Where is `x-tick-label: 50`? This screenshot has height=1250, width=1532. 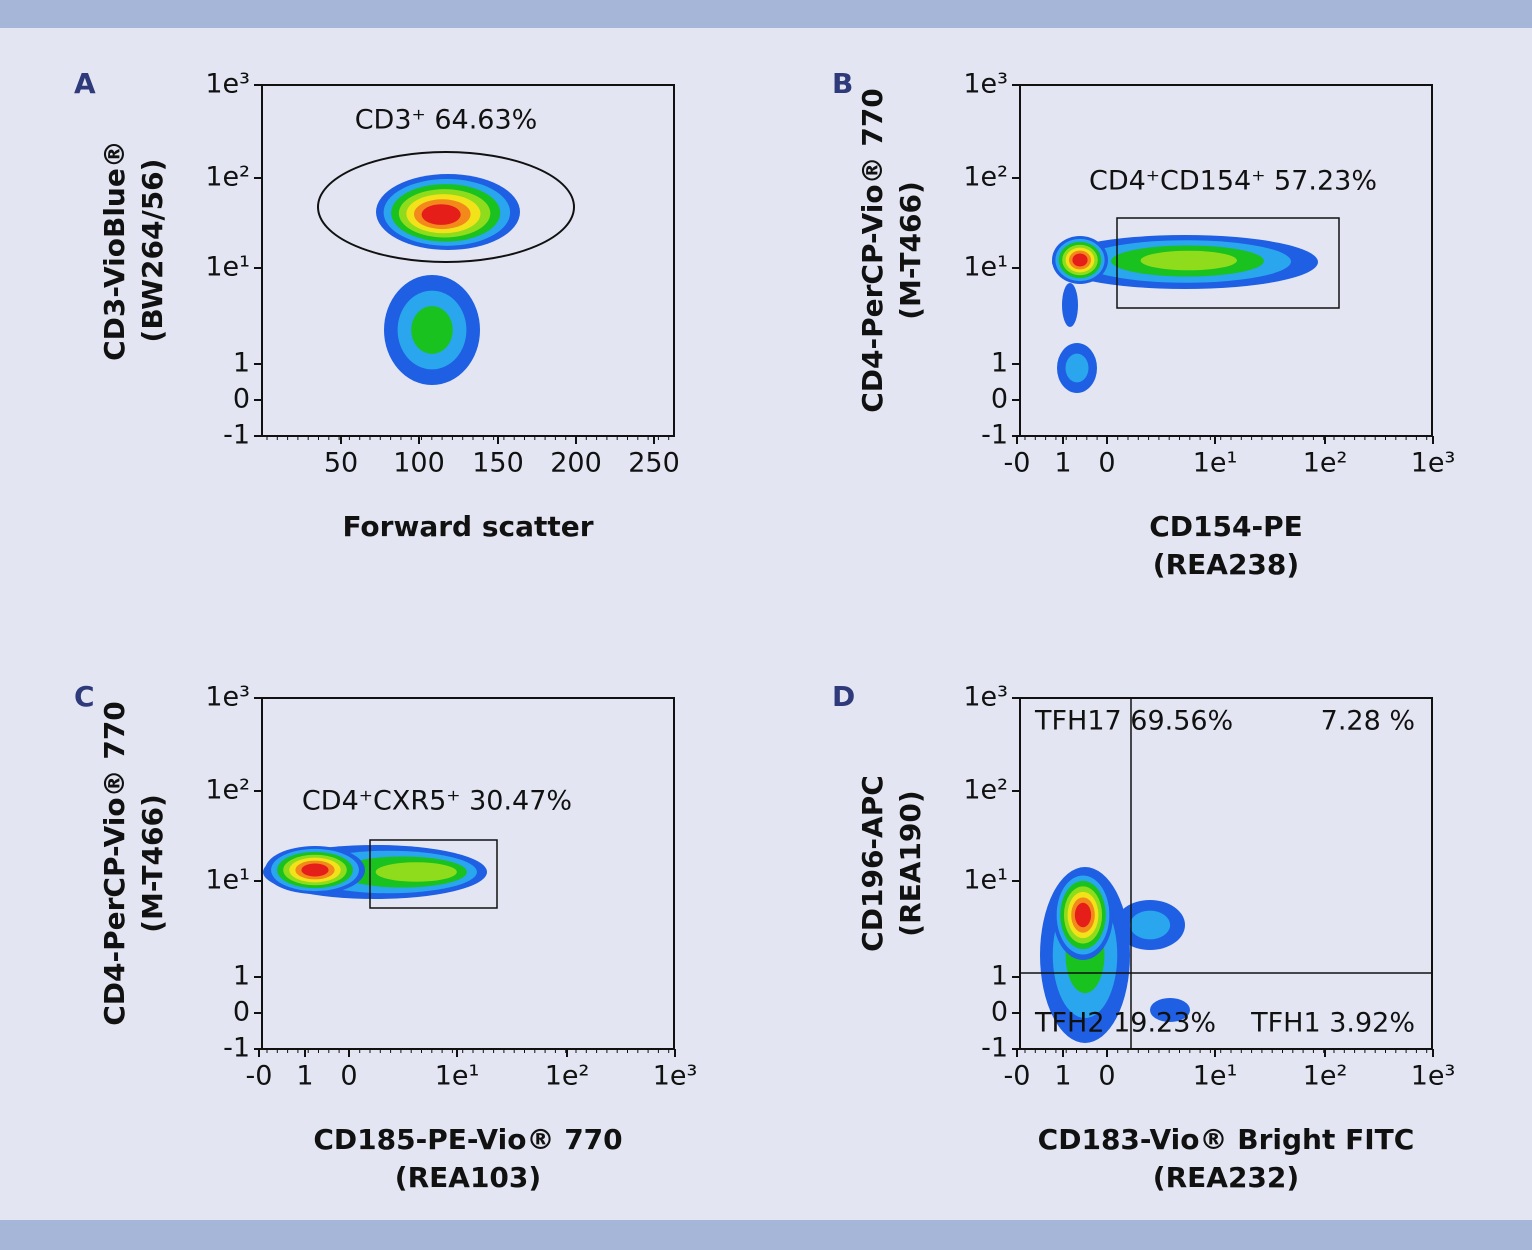
x-tick-label: 50 is located at coordinates (341, 463).